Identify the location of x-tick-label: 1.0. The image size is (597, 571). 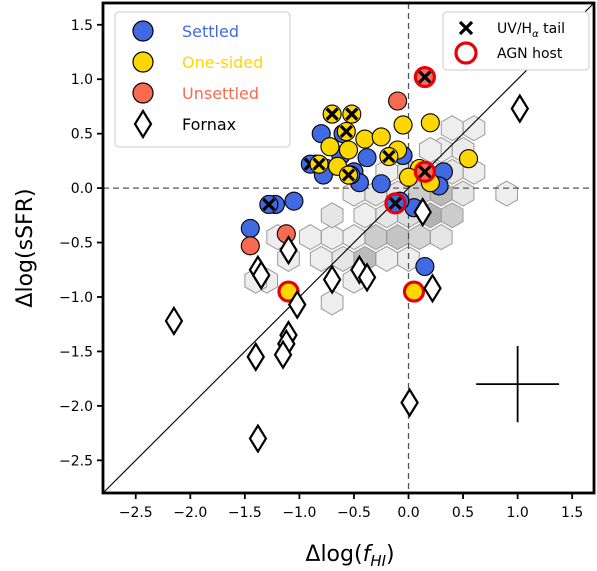
(517, 513).